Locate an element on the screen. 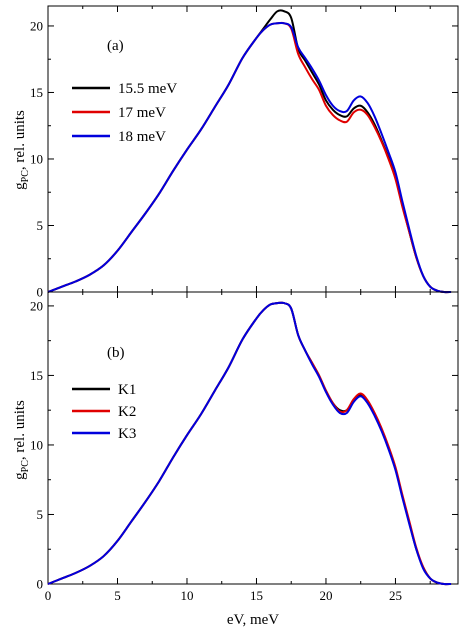 The height and width of the screenshot is (631, 463). x-tick-label: 5 is located at coordinates (117, 595).